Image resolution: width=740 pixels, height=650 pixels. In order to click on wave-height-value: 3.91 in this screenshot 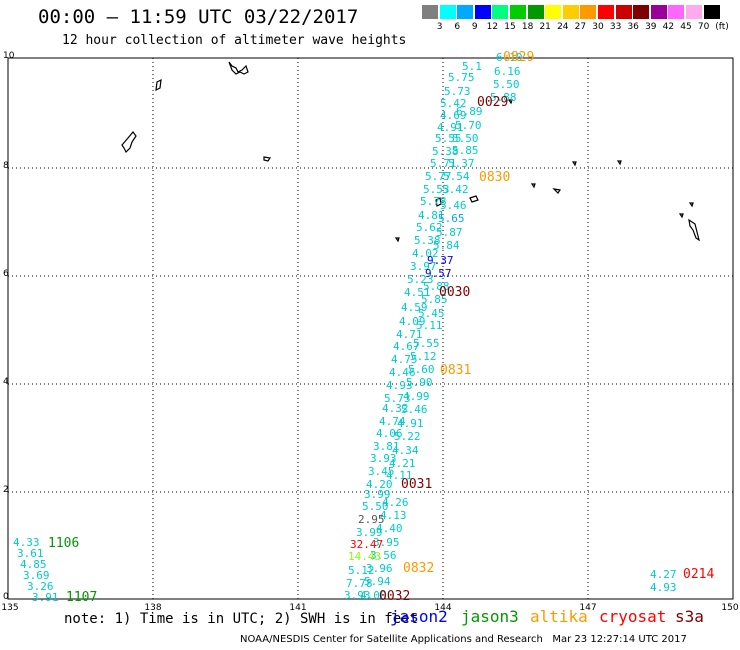, I will do `click(45, 597)`.